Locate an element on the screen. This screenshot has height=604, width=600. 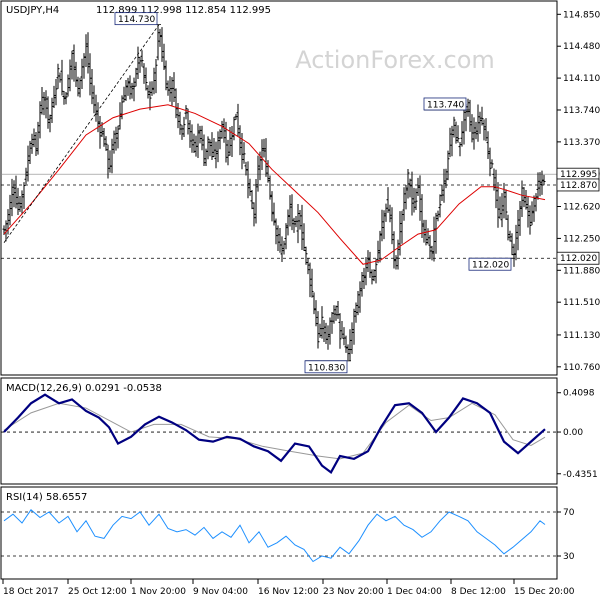
price-y-tick-label: 111.130 is located at coordinates (581, 336).